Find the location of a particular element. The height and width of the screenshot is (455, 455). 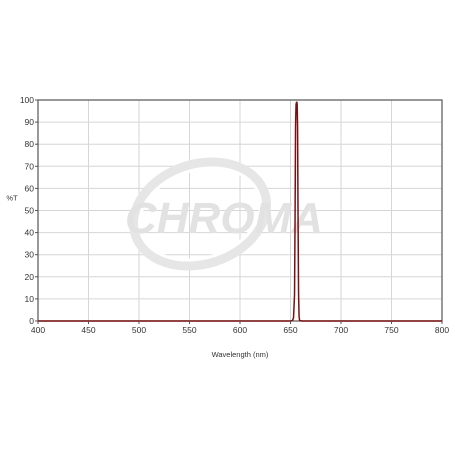

y-tick-label: 30 is located at coordinates (30, 255).